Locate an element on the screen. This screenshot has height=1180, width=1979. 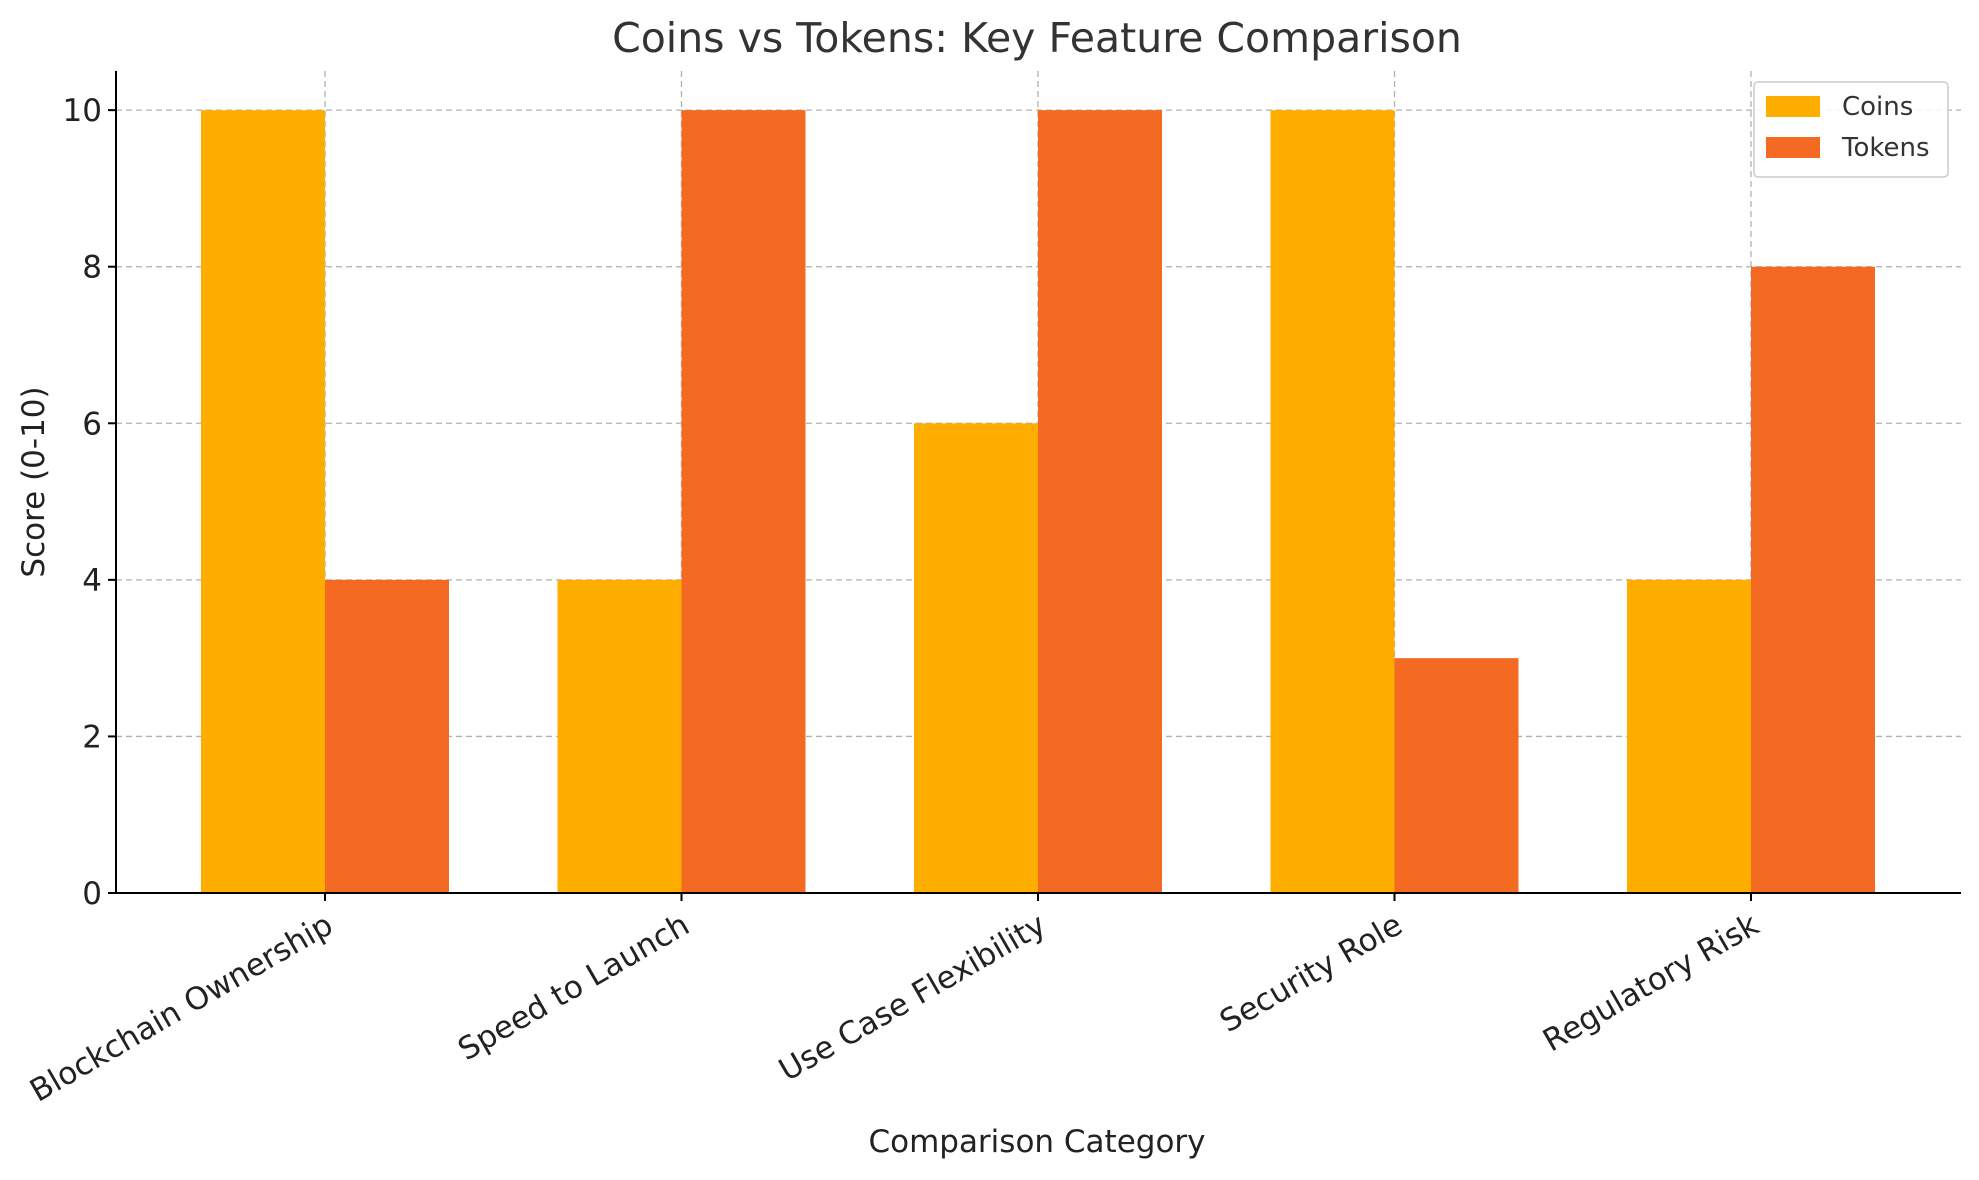
chart-title: Coins vs Tokens: Key Feature Comparison is located at coordinates (1037, 38).